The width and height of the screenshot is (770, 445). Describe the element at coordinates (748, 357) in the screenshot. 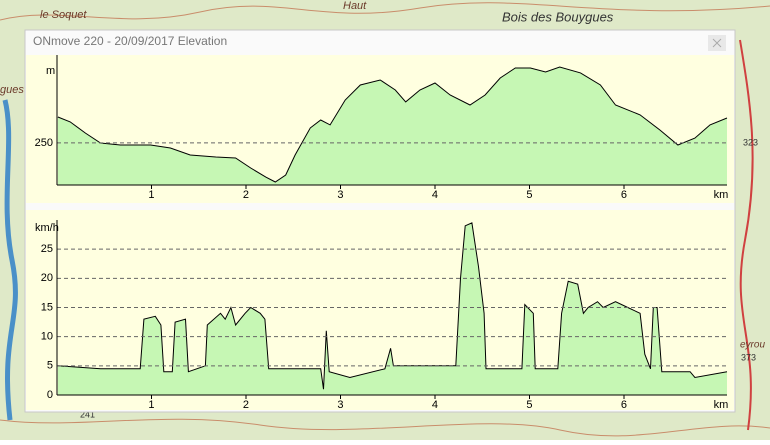

I see `map-label: 373` at that location.